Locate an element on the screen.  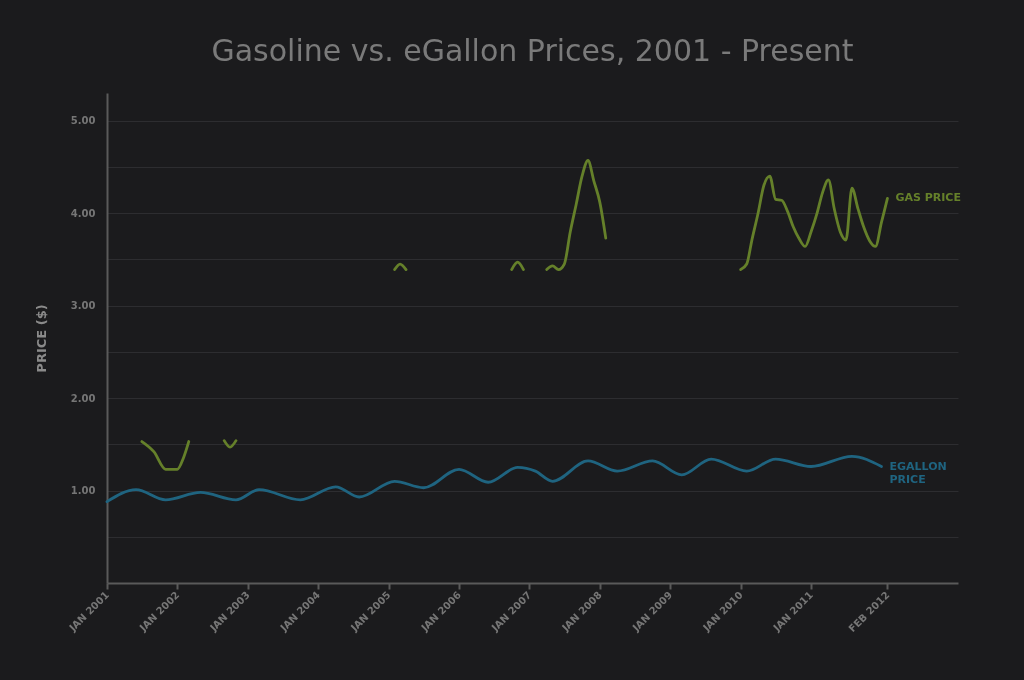
chart-title: Gasoline vs. eGallon Prices, 2001 - Present is located at coordinates (532, 50).